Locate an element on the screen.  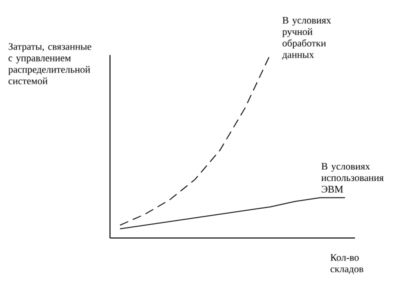
series-label: В условиях использования ЭВМ is located at coordinates (352, 178).